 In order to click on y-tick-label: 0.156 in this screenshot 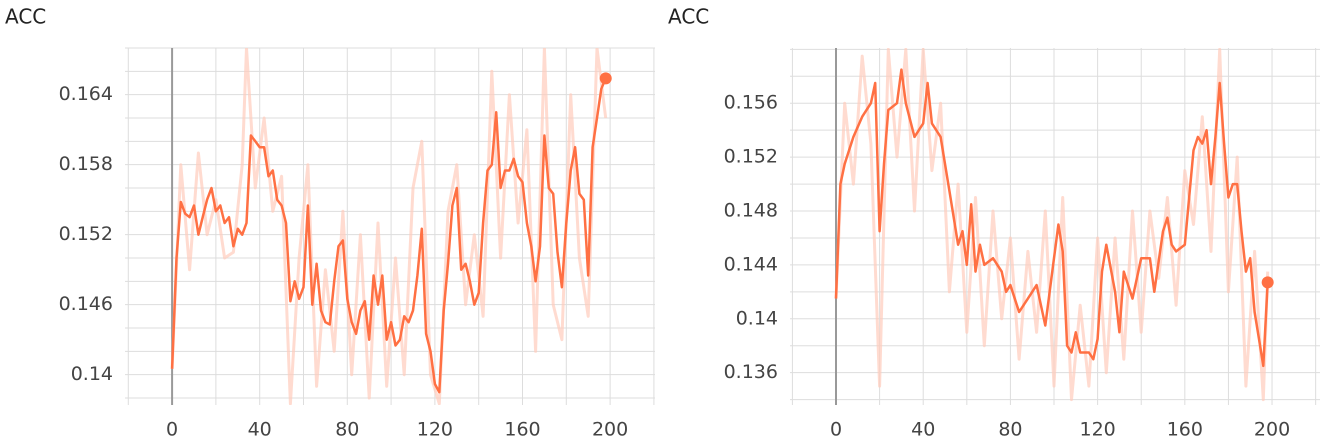, I will do `click(751, 103)`.